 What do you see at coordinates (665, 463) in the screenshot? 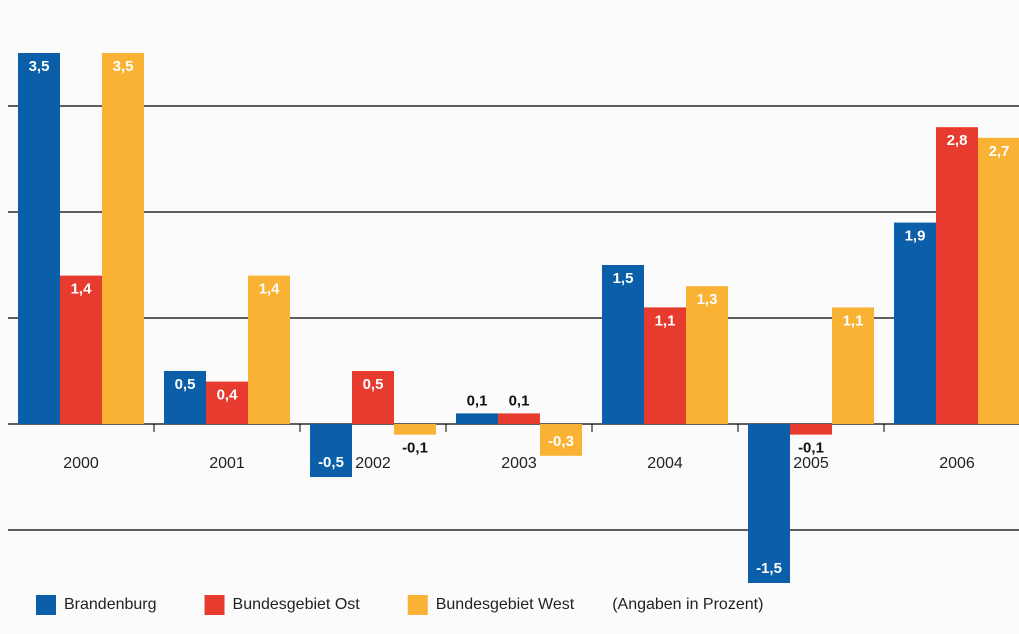
I see `x-tick-label: 2004` at bounding box center [665, 463].